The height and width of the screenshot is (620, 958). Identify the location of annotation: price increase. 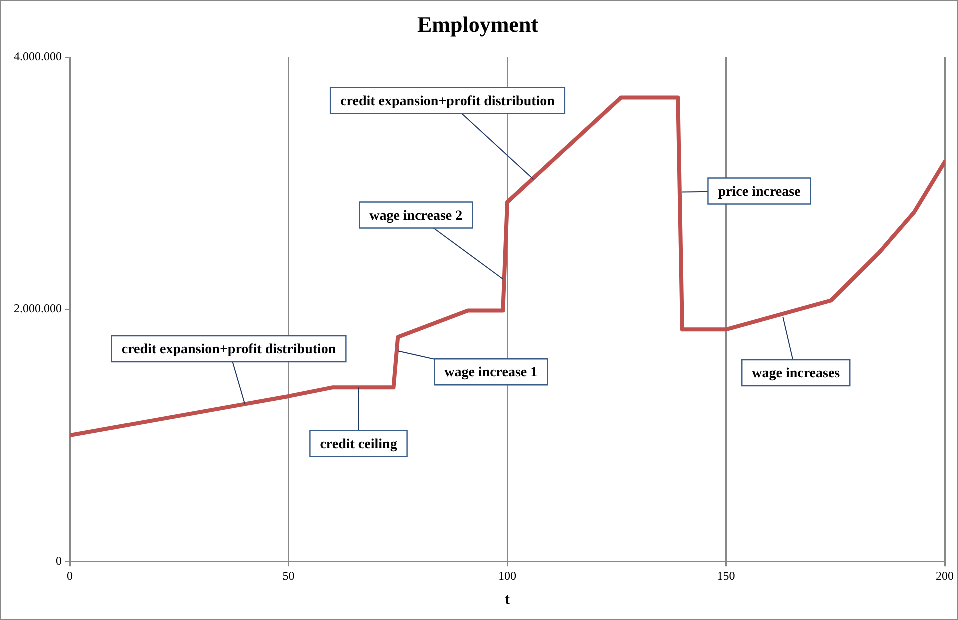
(759, 192).